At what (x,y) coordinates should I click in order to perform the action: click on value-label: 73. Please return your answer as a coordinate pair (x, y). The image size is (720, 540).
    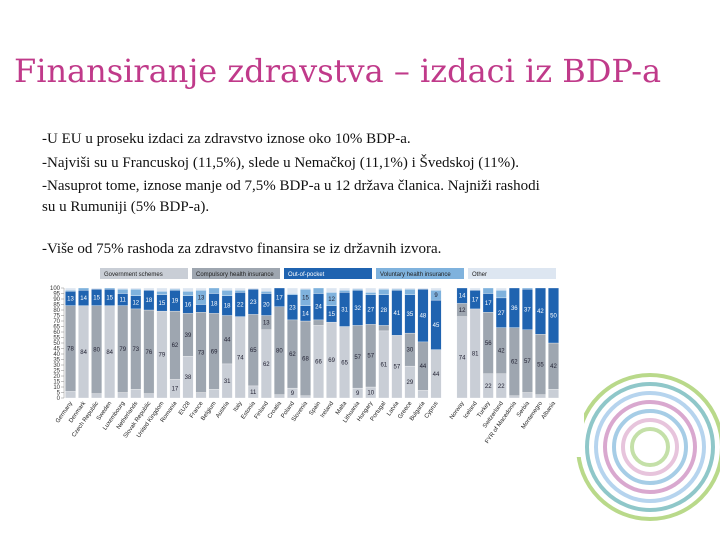
    Looking at the image, I should click on (201, 353).